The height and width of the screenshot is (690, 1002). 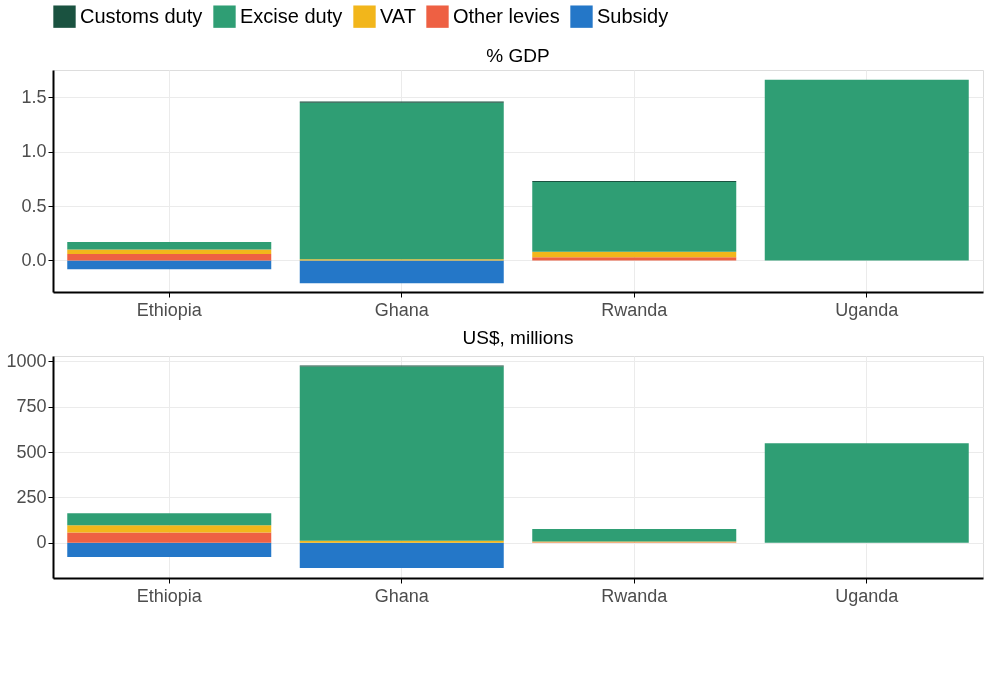 I want to click on y-tick-label: 500, so click(x=31, y=451).